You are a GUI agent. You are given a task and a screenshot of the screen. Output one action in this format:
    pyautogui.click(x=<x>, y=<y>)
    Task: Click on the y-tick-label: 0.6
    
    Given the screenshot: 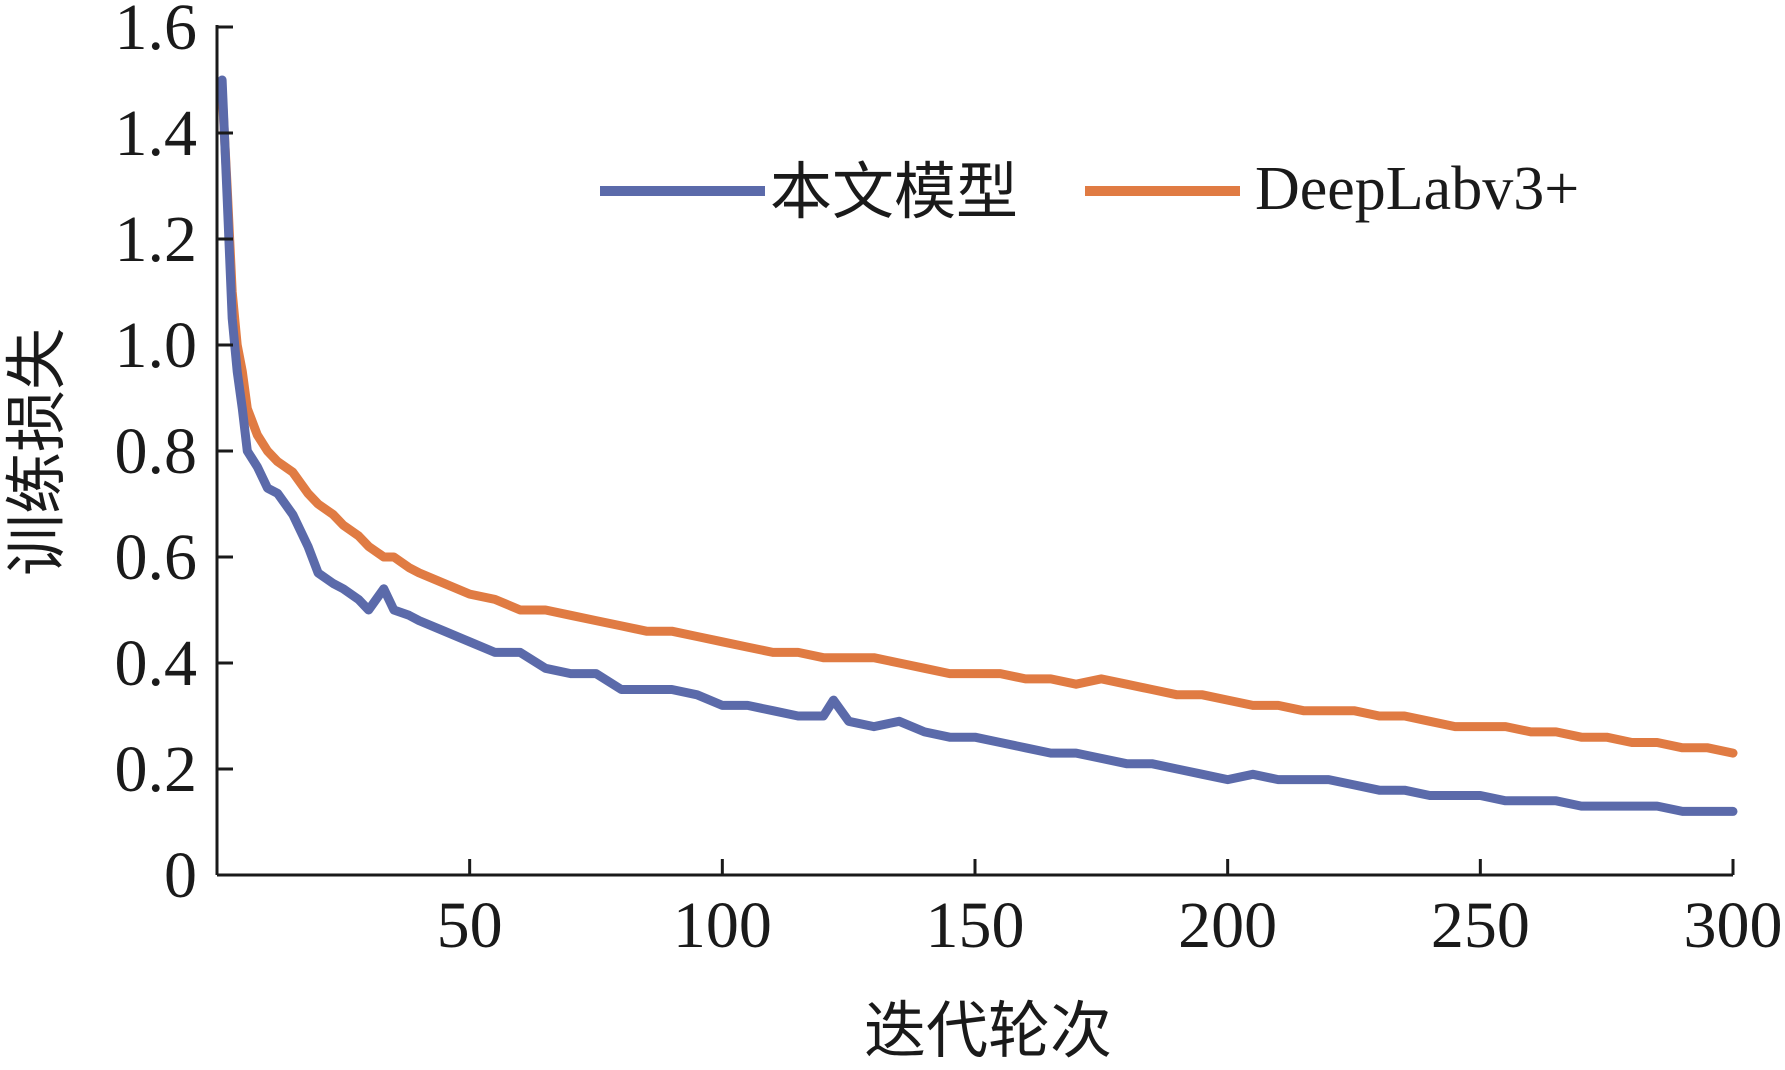 What is the action you would take?
    pyautogui.click(x=156, y=557)
    